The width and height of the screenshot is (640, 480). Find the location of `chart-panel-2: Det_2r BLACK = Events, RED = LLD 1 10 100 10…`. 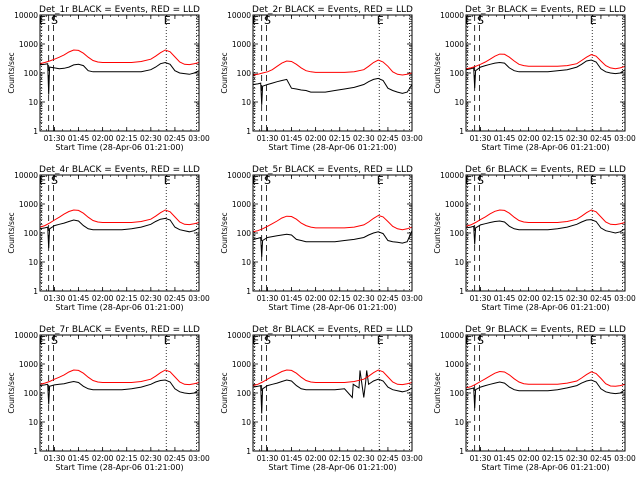

chart-panel-2: Det_2r BLACK = Events, RED = LLD 1 10 100 10… is located at coordinates (321, 78).